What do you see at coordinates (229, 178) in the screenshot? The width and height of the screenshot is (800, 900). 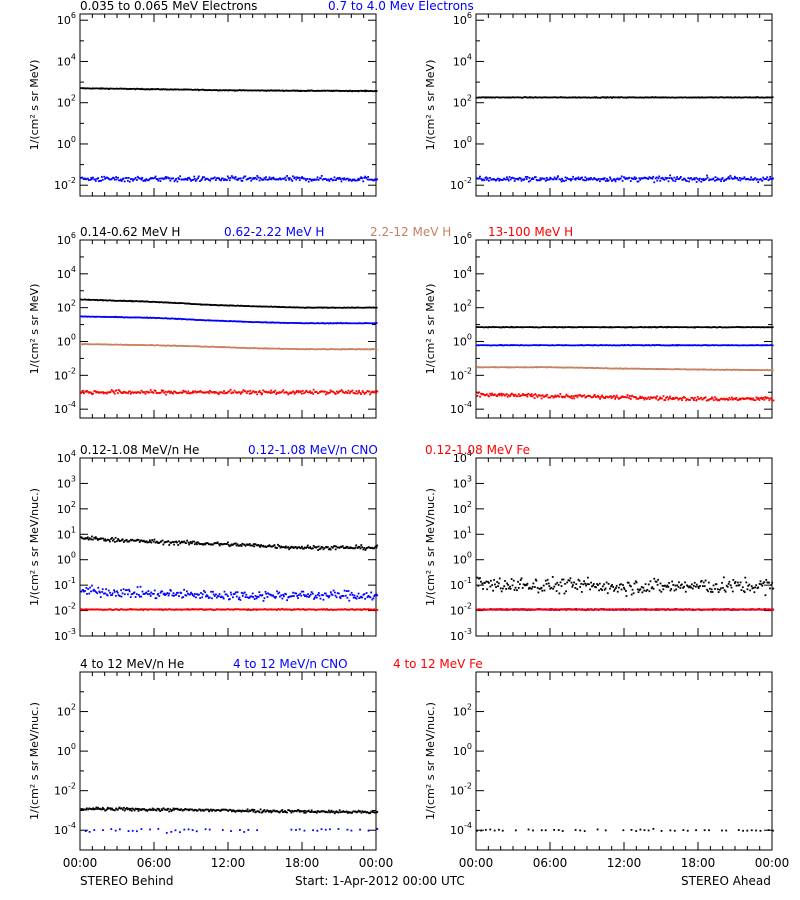 I see `series-0-7-to-4-0-mev-electrons` at bounding box center [229, 178].